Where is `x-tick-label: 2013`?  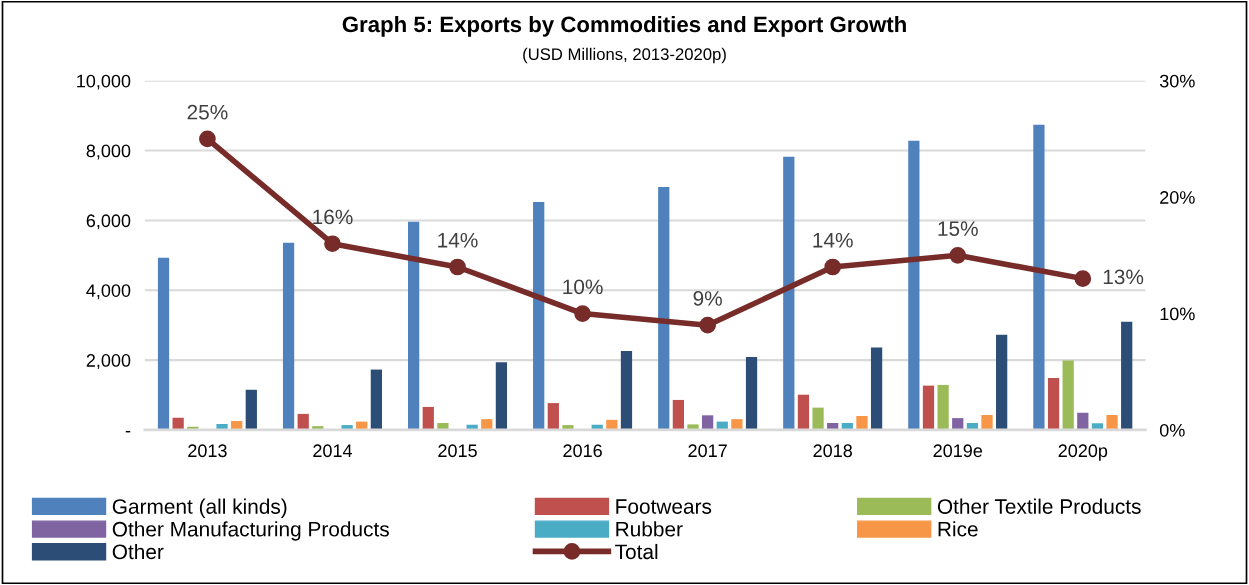 x-tick-label: 2013 is located at coordinates (207, 451).